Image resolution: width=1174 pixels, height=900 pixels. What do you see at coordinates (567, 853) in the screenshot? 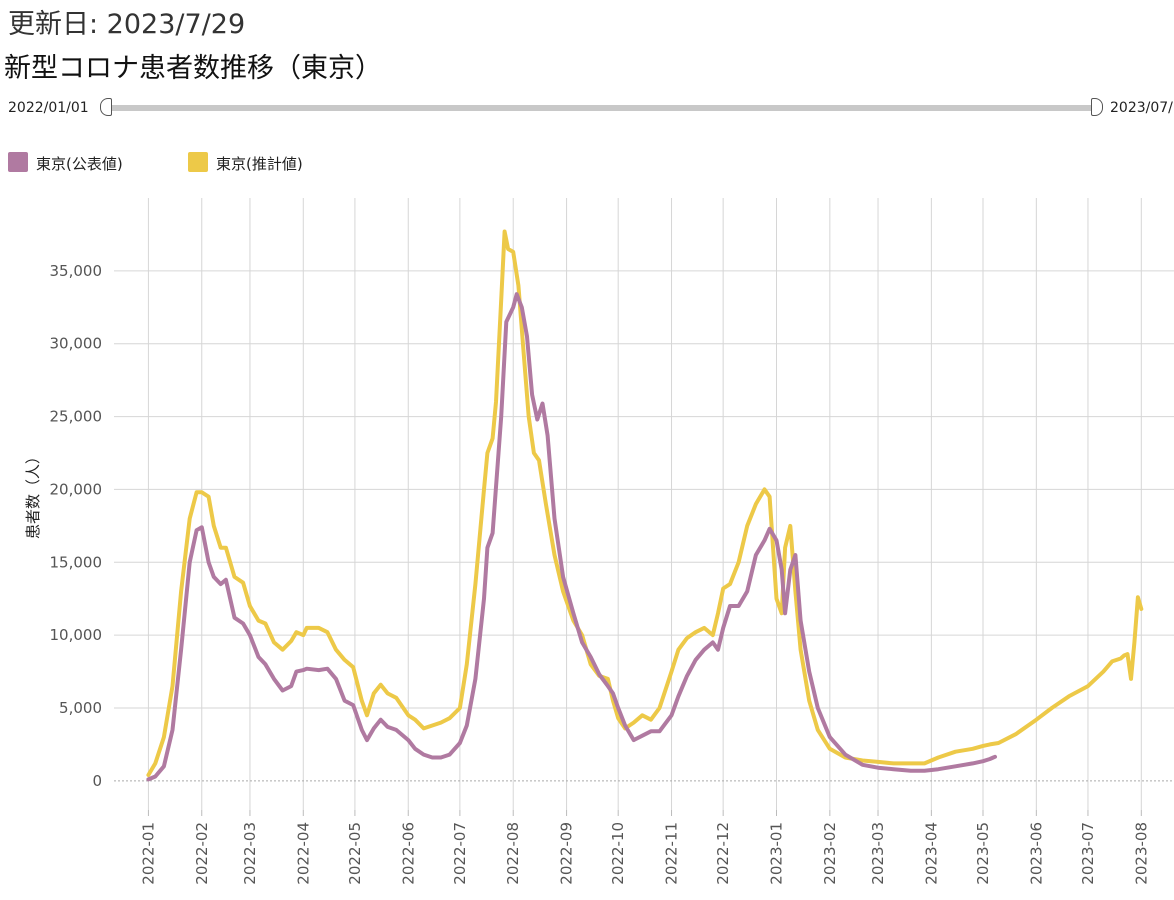
I see `x-tick-label: 2022-09` at bounding box center [567, 853].